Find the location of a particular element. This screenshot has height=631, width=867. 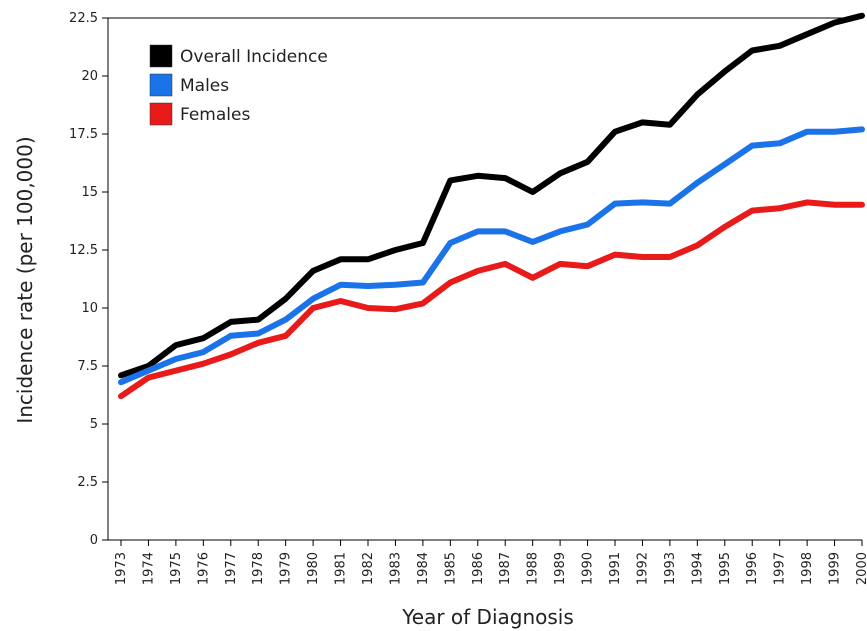

x-tick-label: 1990 is located at coordinates (588, 568).